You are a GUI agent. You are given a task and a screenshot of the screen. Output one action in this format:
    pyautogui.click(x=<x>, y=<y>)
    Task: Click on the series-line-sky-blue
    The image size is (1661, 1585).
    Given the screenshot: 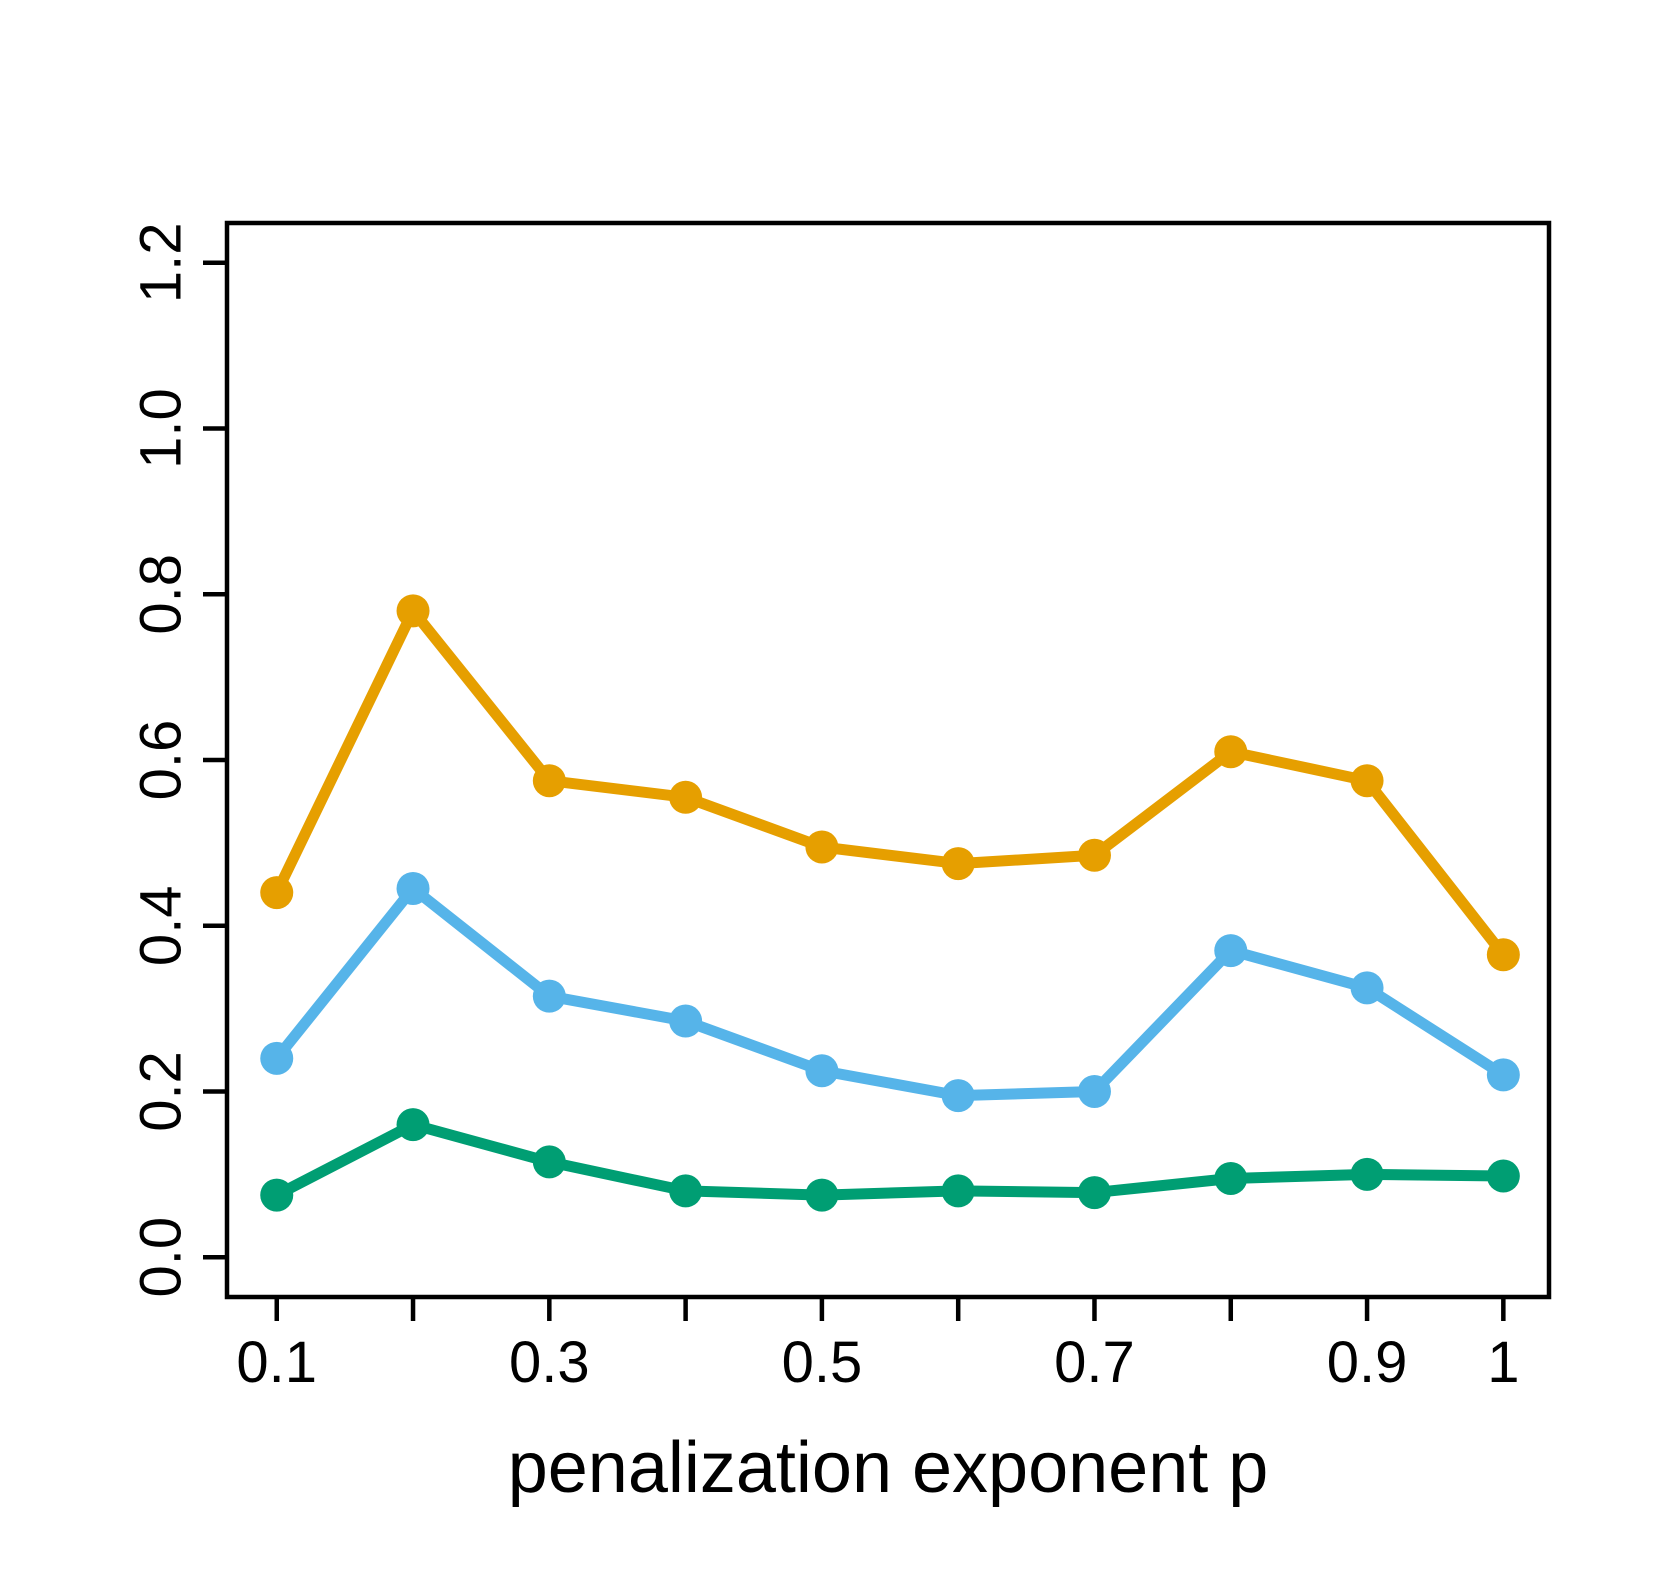 What is the action you would take?
    pyautogui.click(x=890, y=992)
    